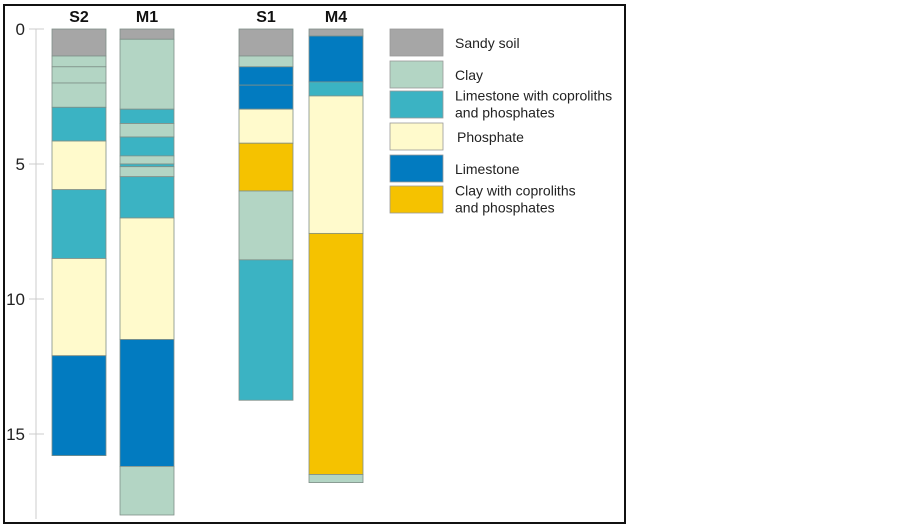 Image resolution: width=903 pixels, height=524 pixels. I want to click on axis-tick-label: 0, so click(20, 29).